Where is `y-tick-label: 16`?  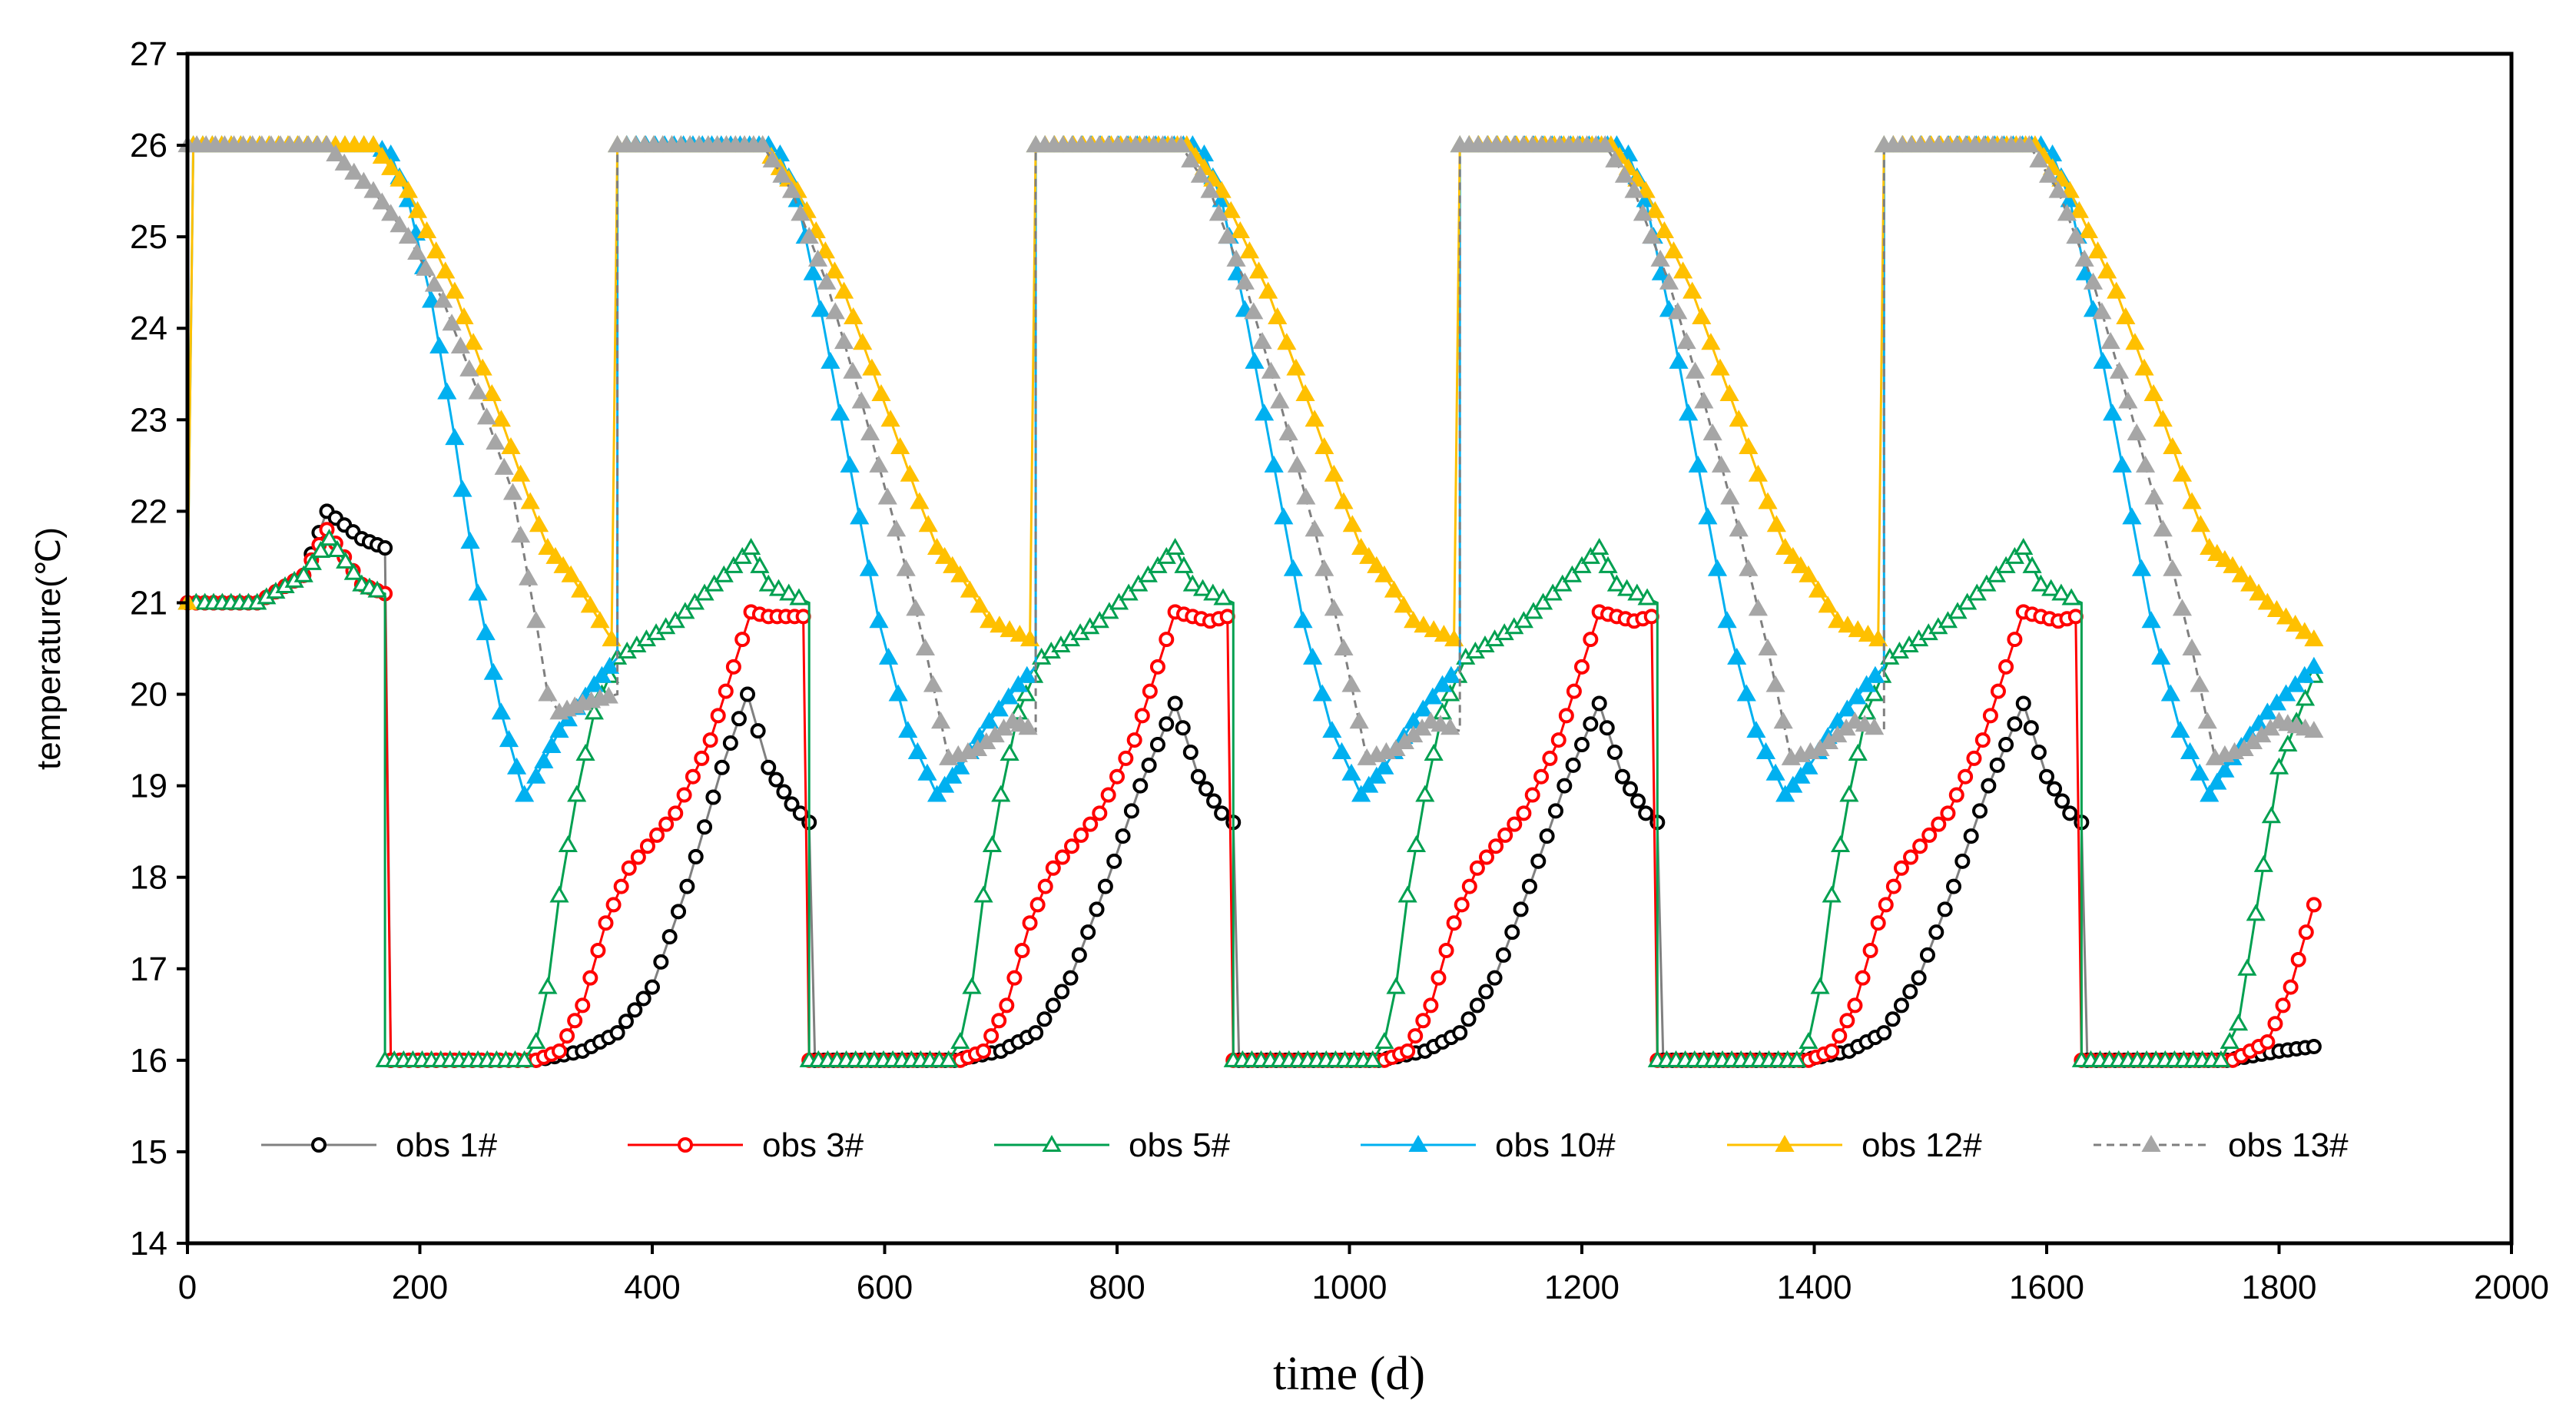
y-tick-label: 16 is located at coordinates (148, 1061).